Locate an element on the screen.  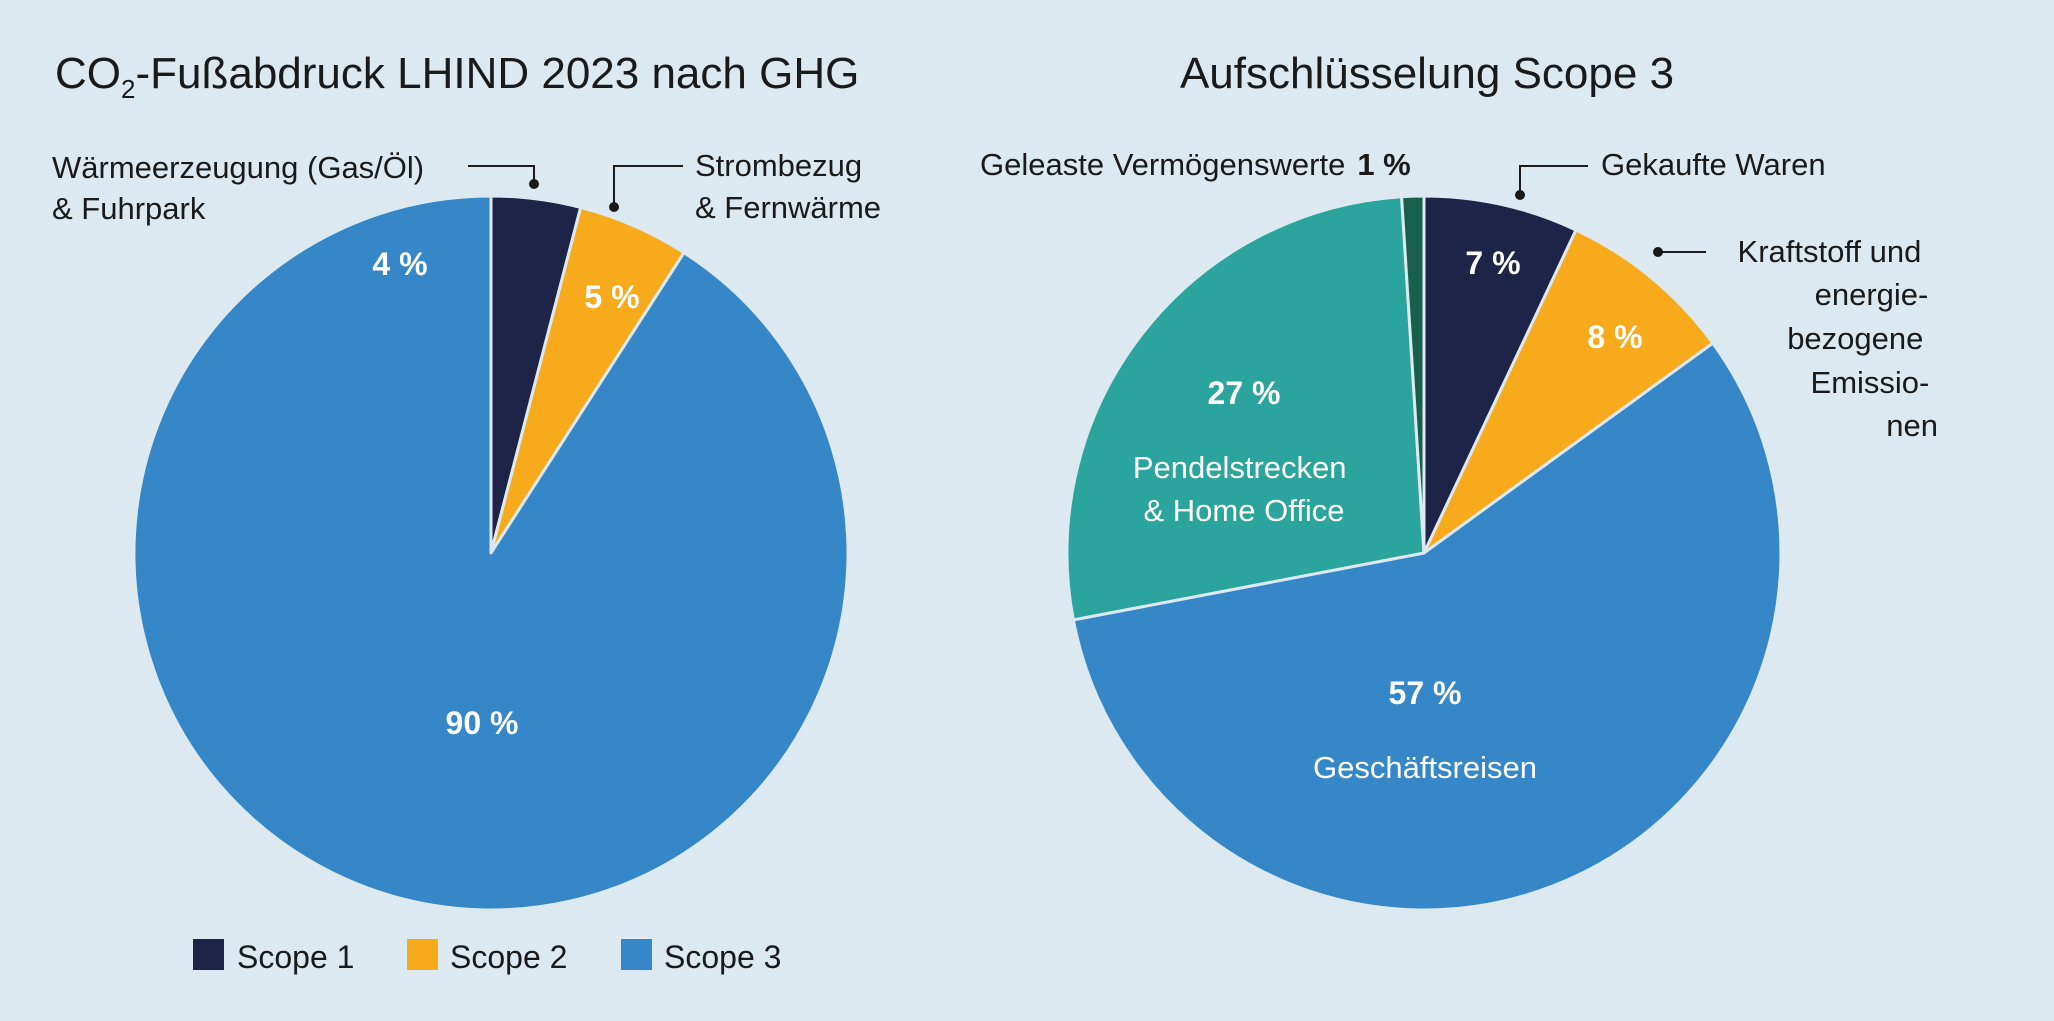
left-callout-scope-2-line-1: Strombezug is located at coordinates (778, 165).